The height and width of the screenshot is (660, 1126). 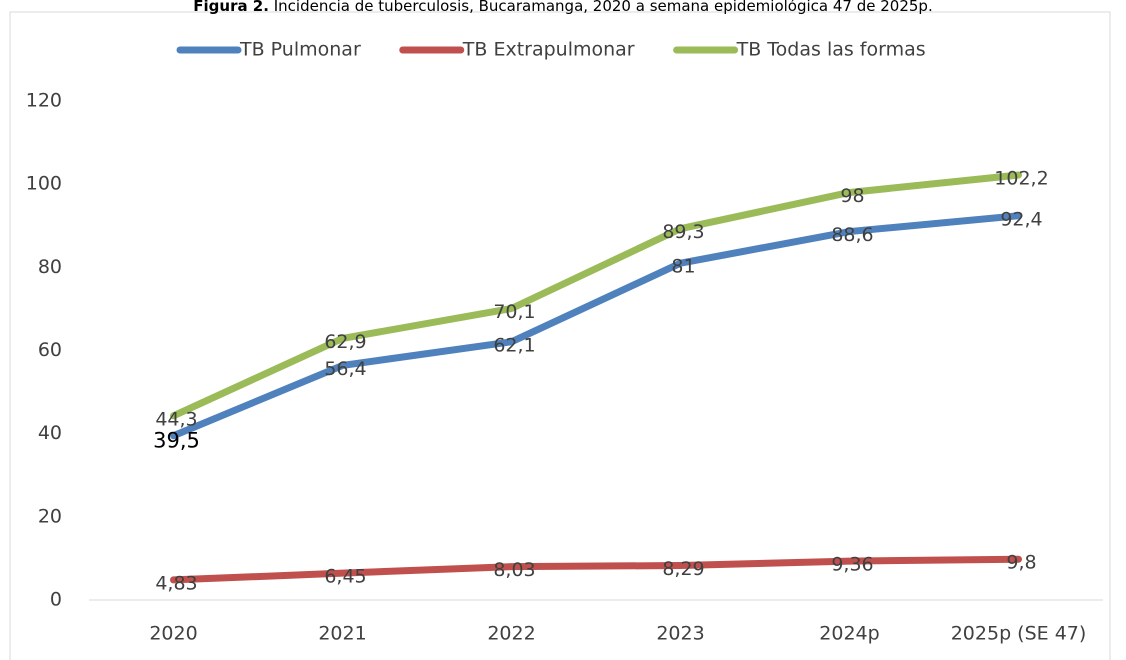 I want to click on y-tick-label: 120, so click(x=44, y=101).